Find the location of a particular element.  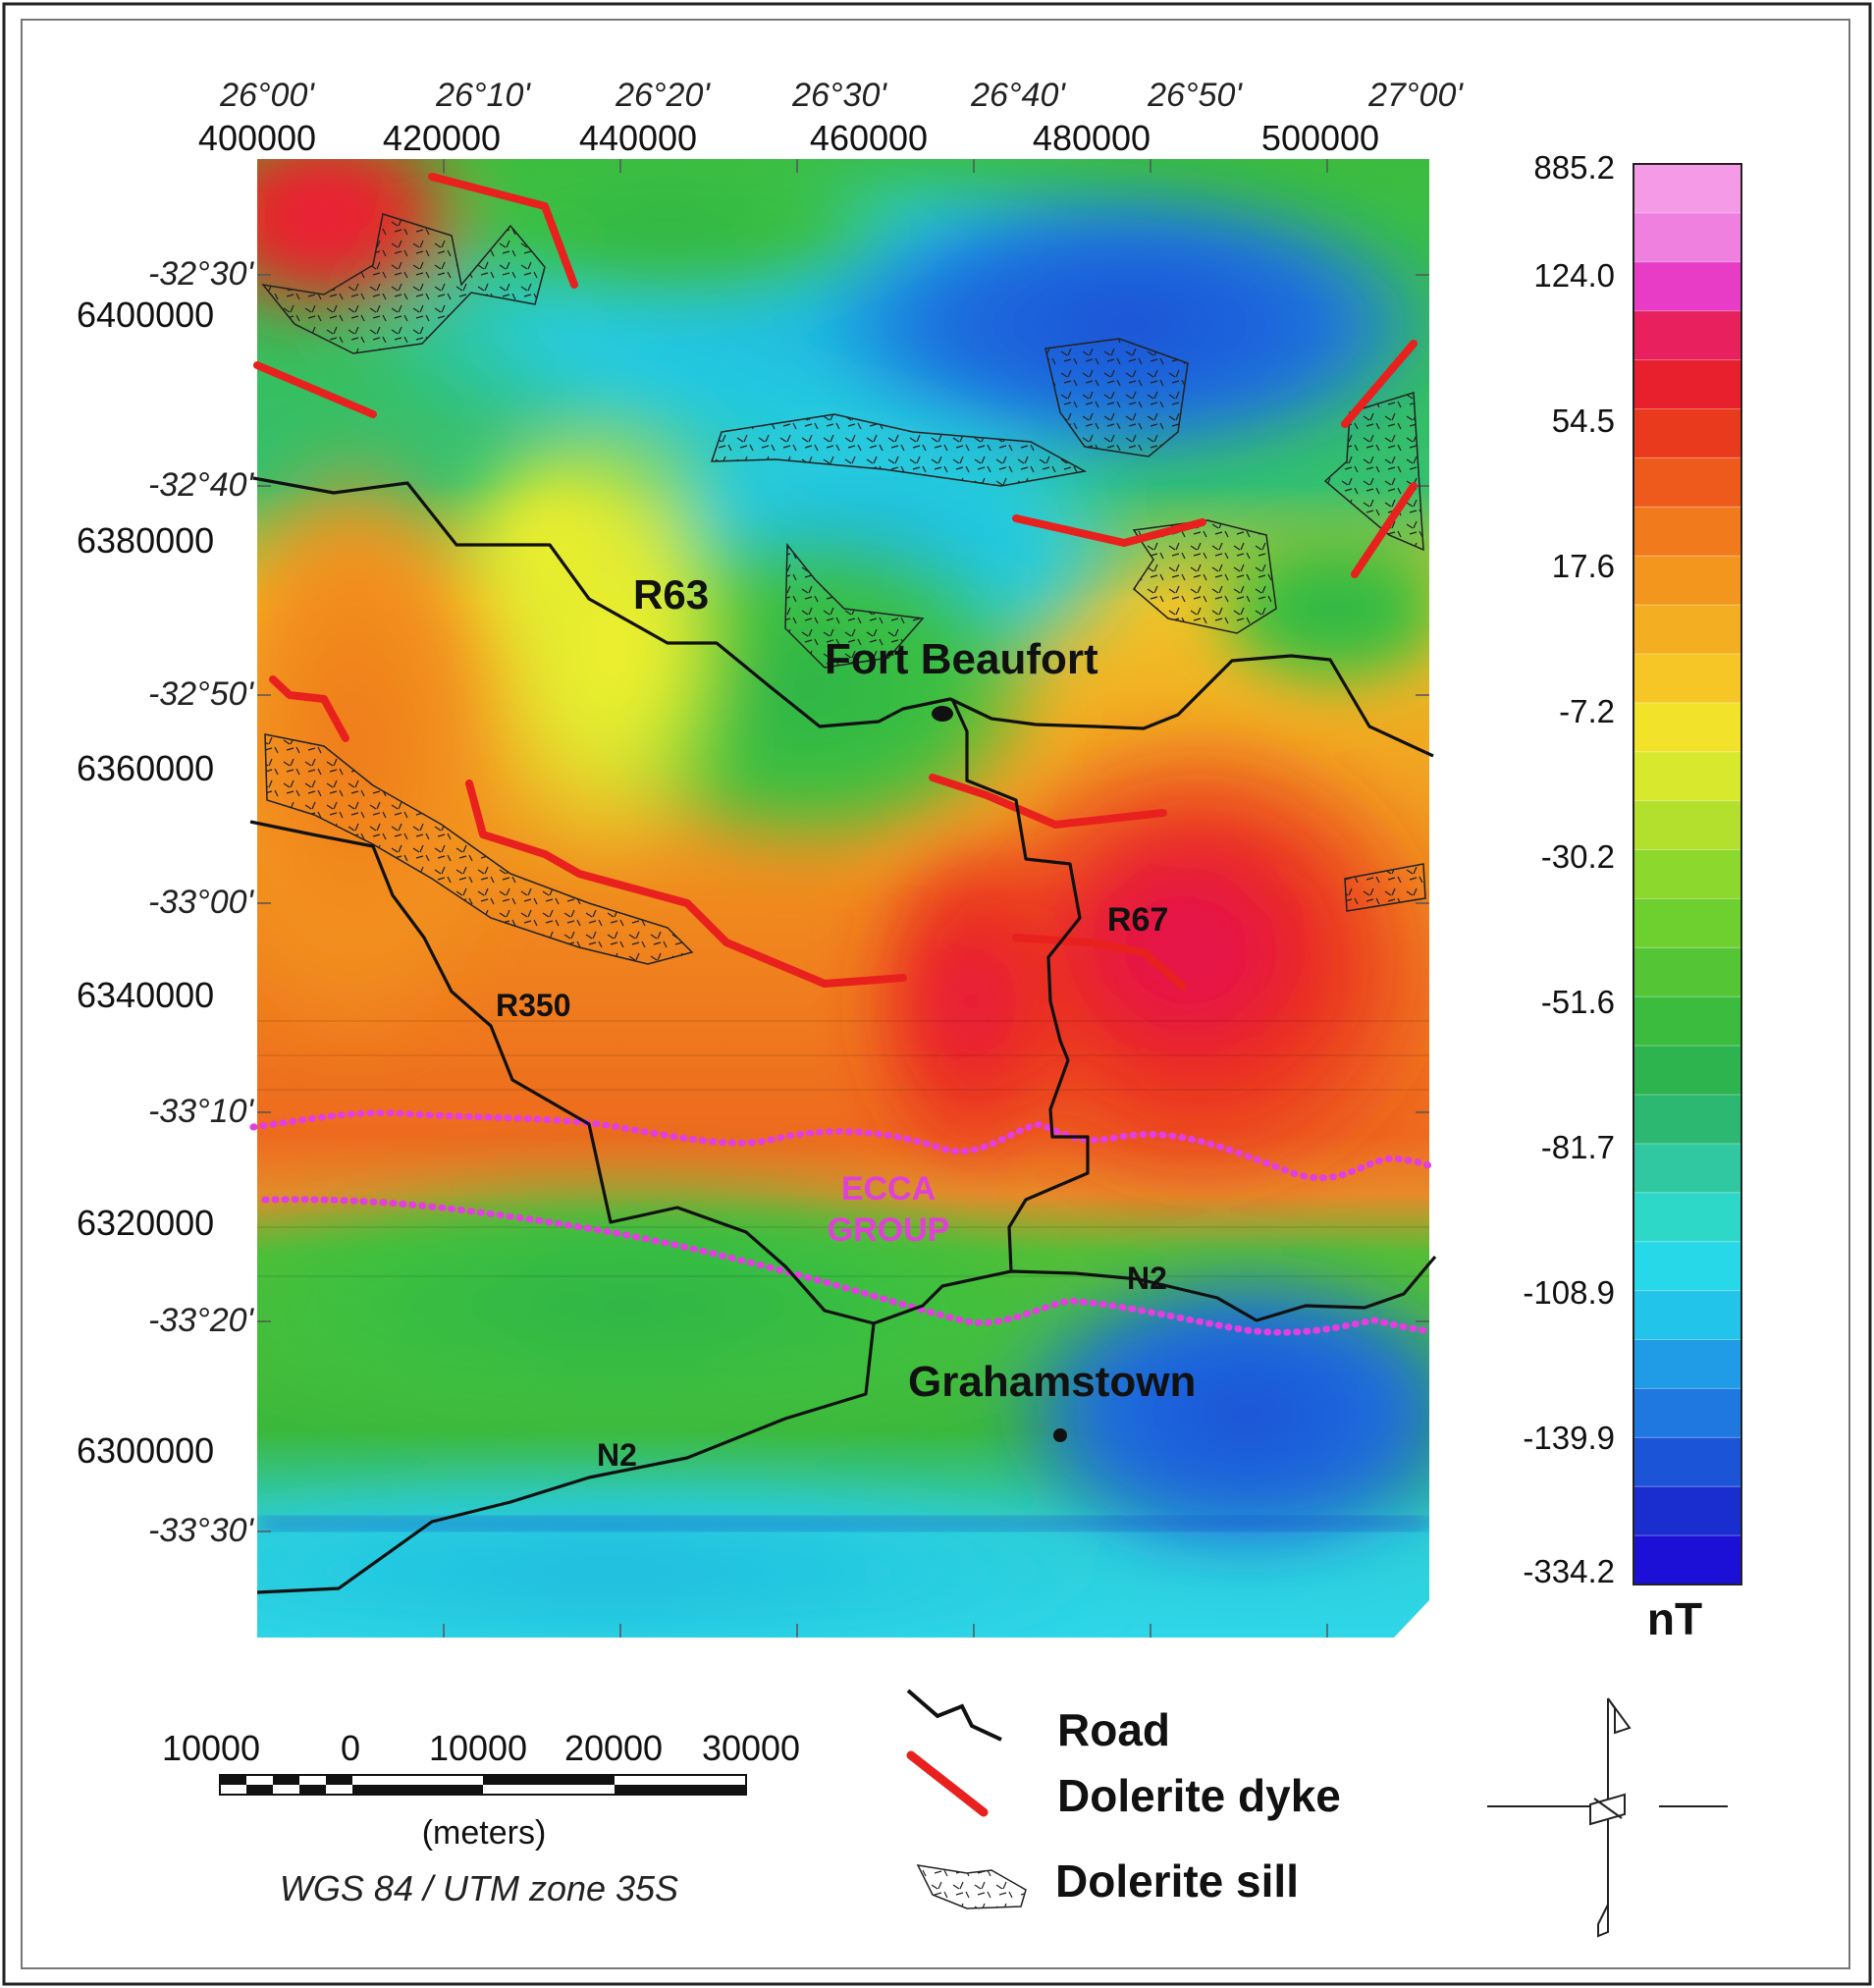

ecca-bottom-boundary is located at coordinates (847, 1266).